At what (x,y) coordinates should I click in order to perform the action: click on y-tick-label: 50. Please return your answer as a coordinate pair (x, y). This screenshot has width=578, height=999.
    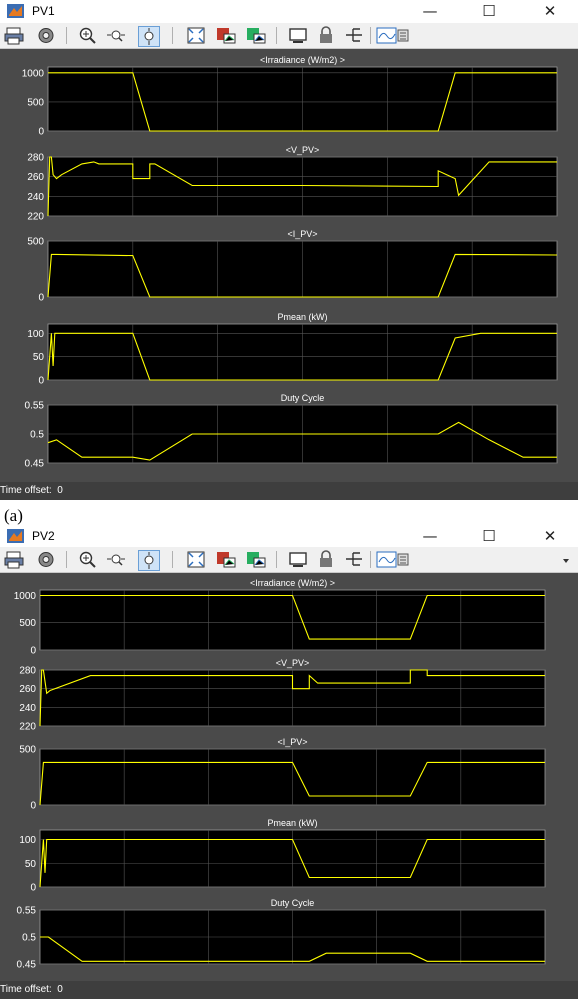
    Looking at the image, I should click on (39, 357).